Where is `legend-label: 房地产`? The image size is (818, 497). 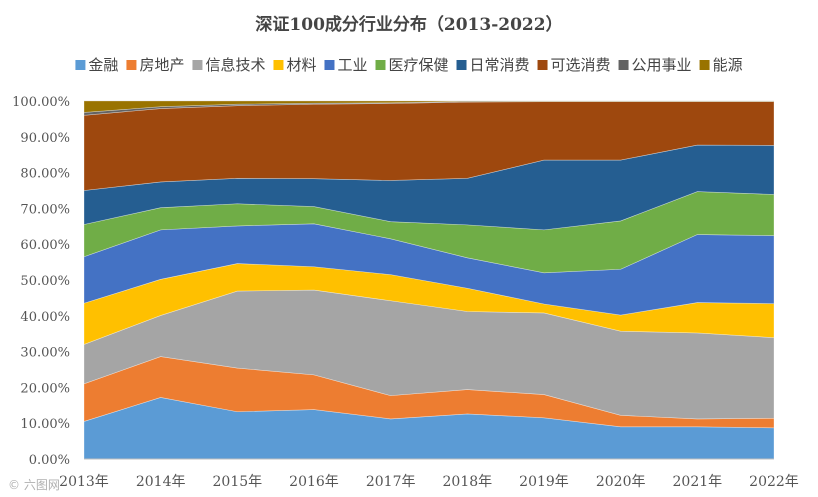
legend-label: 房地产 is located at coordinates (161, 65).